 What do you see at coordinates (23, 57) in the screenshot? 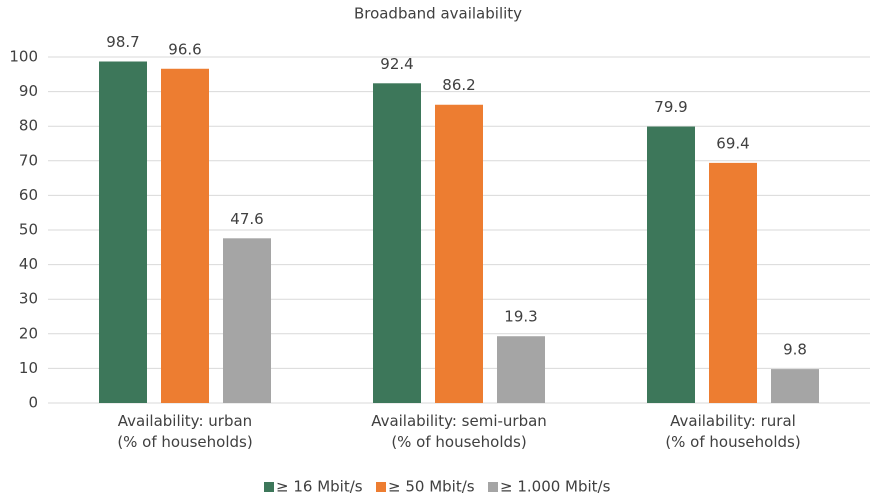
I see `y-tick-label: 100` at bounding box center [23, 57].